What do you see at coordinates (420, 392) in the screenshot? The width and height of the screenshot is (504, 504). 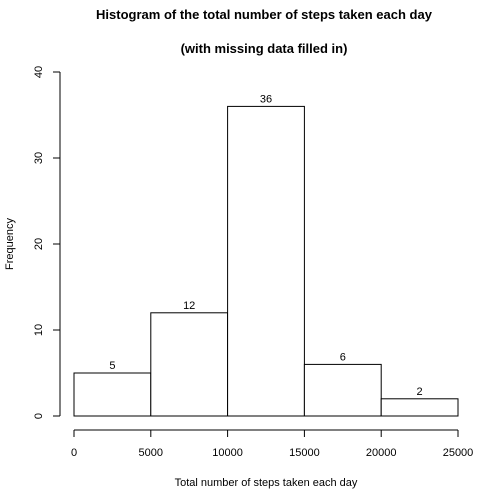 I see `bar-value-label-4: 2` at bounding box center [420, 392].